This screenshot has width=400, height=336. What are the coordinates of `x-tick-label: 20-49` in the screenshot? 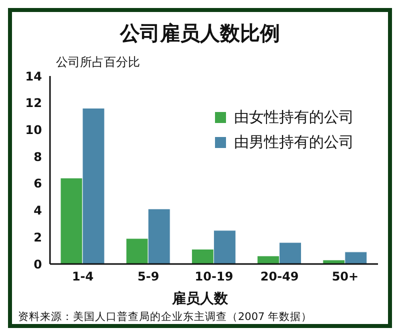 It's located at (279, 277).